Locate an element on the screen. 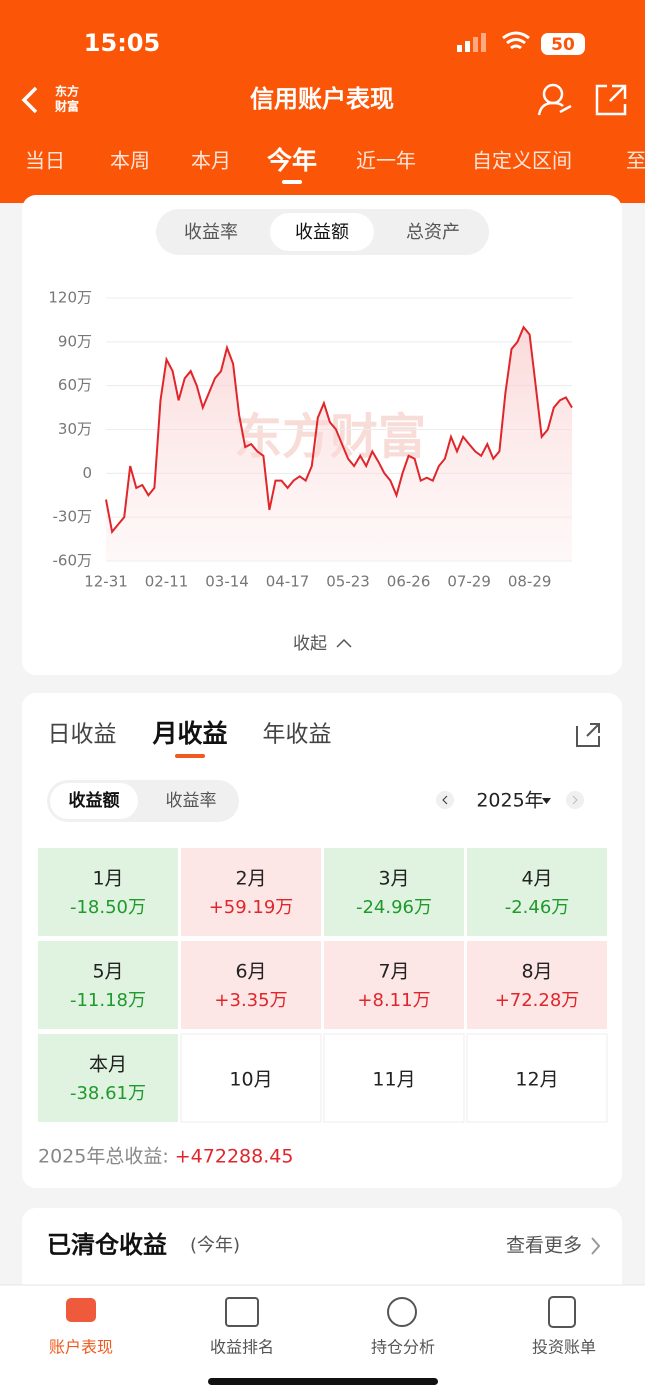 This screenshot has height=1398, width=645. next-arrow is located at coordinates (575, 800).